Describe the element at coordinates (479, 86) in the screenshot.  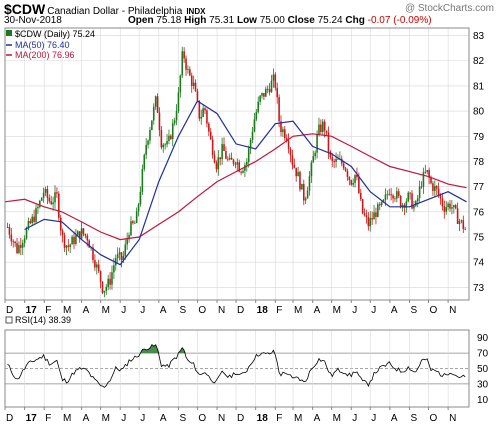
I see `price-y-tick-label: 81` at that location.